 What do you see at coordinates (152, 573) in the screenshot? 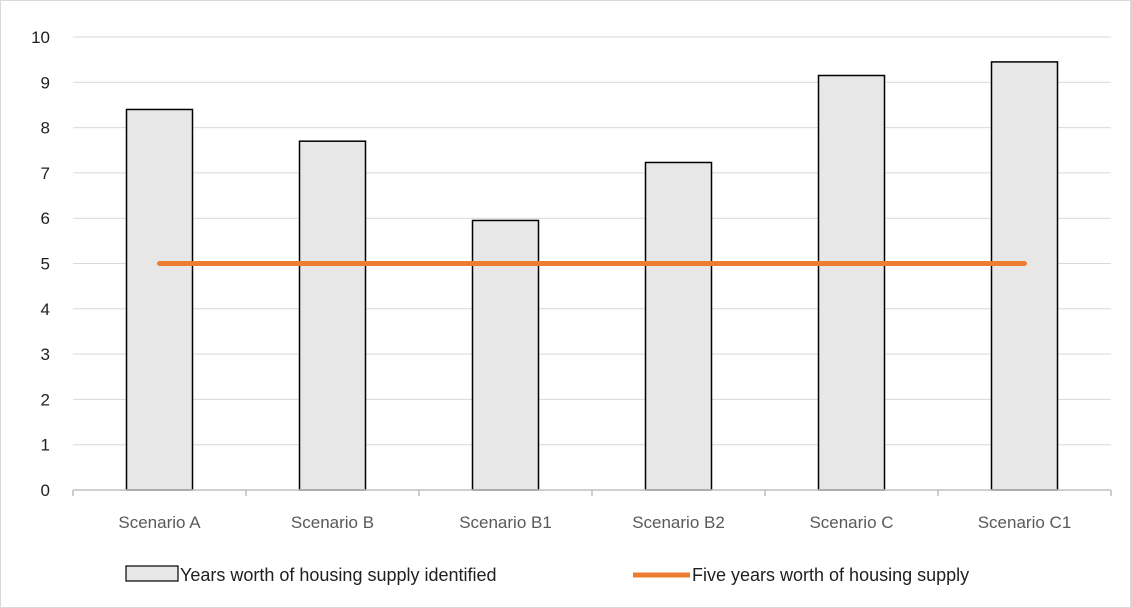
I see `legend-swatch-bar` at bounding box center [152, 573].